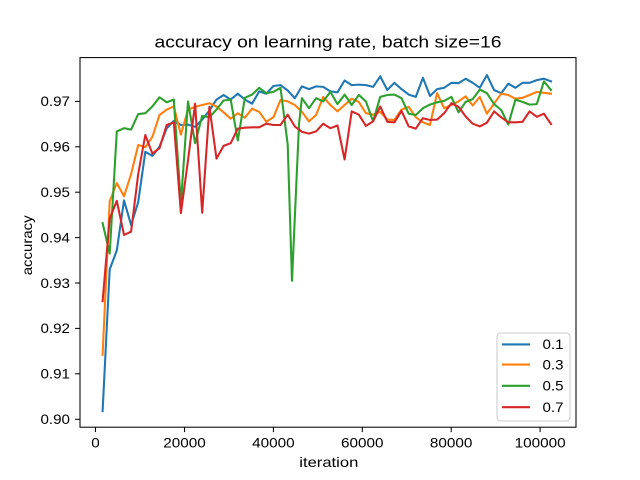 This screenshot has width=640, height=480. I want to click on svg-text: 0, so click(95, 443).